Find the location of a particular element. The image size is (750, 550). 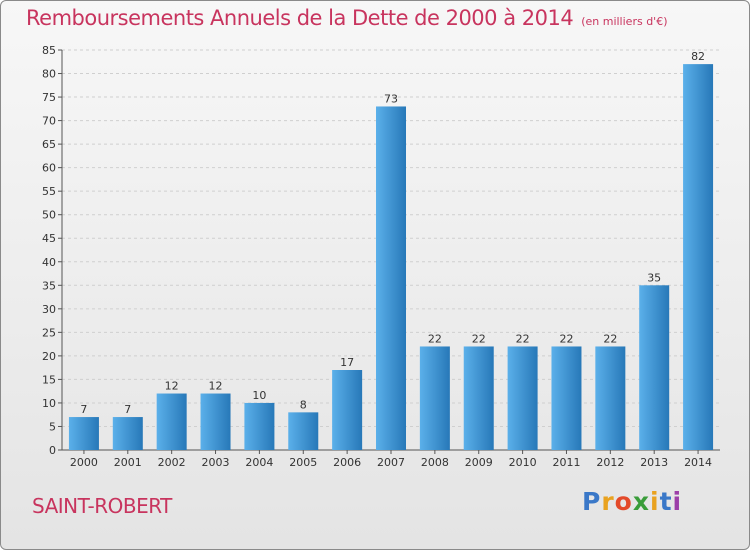

commune-name: SAINT-ROBERT is located at coordinates (102, 506).